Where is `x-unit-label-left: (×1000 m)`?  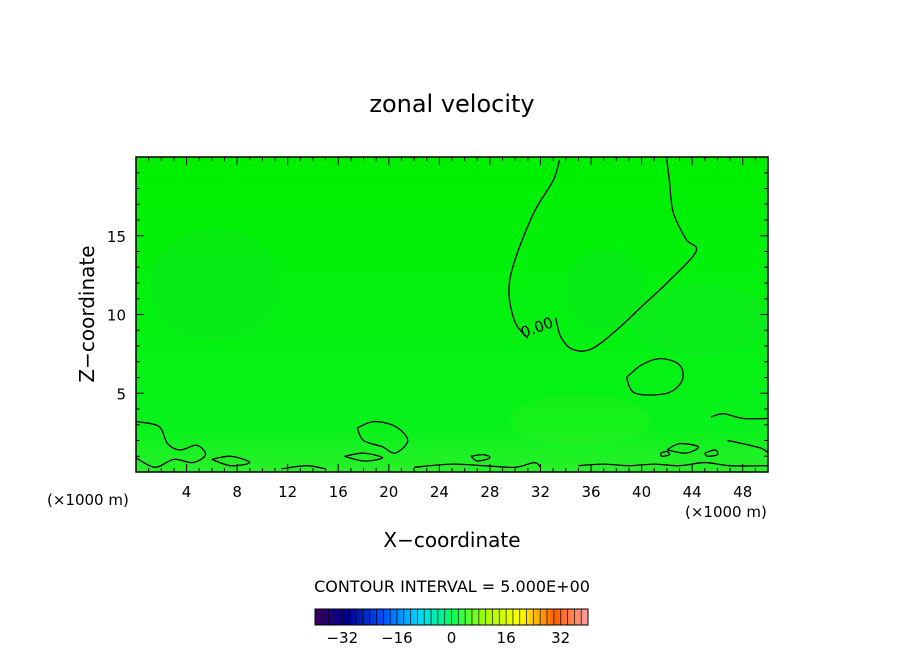 x-unit-label-left: (×1000 m) is located at coordinates (88, 500).